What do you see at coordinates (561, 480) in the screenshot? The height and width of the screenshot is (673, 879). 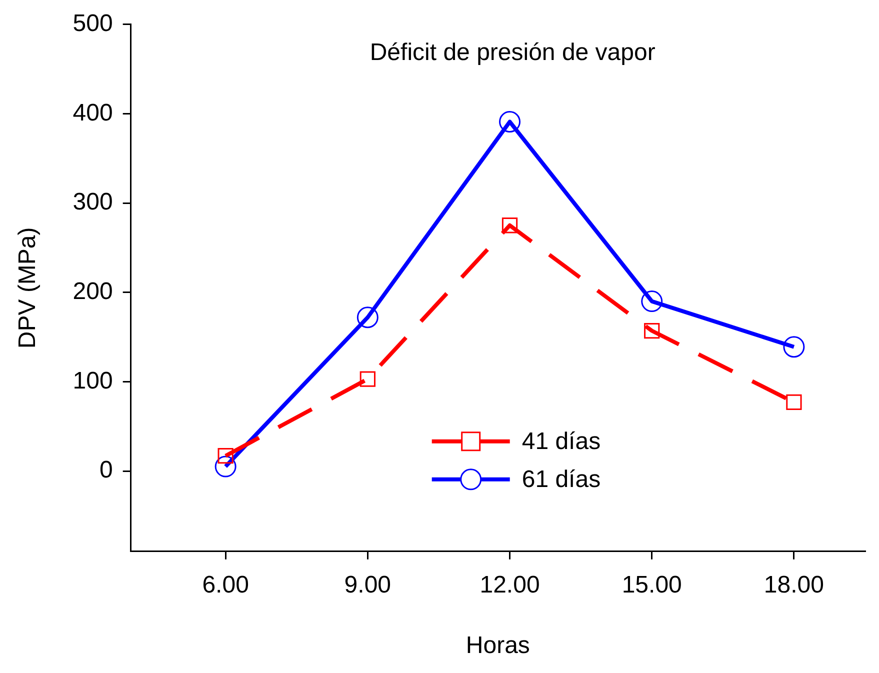 I see `legend-label: 61 días` at bounding box center [561, 480].